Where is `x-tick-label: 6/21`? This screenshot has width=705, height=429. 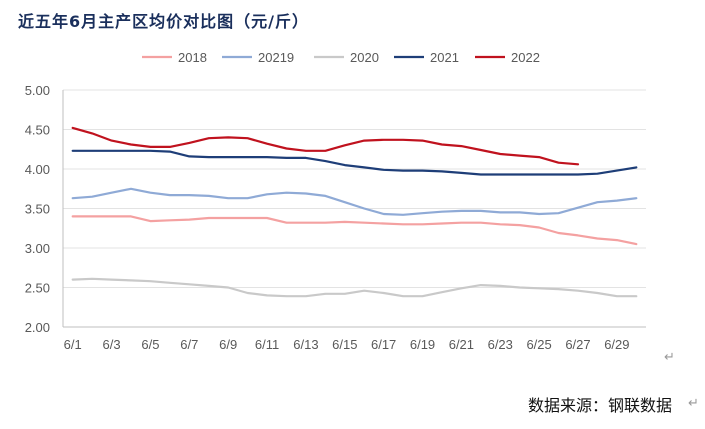 x-tick-label: 6/21 is located at coordinates (461, 344).